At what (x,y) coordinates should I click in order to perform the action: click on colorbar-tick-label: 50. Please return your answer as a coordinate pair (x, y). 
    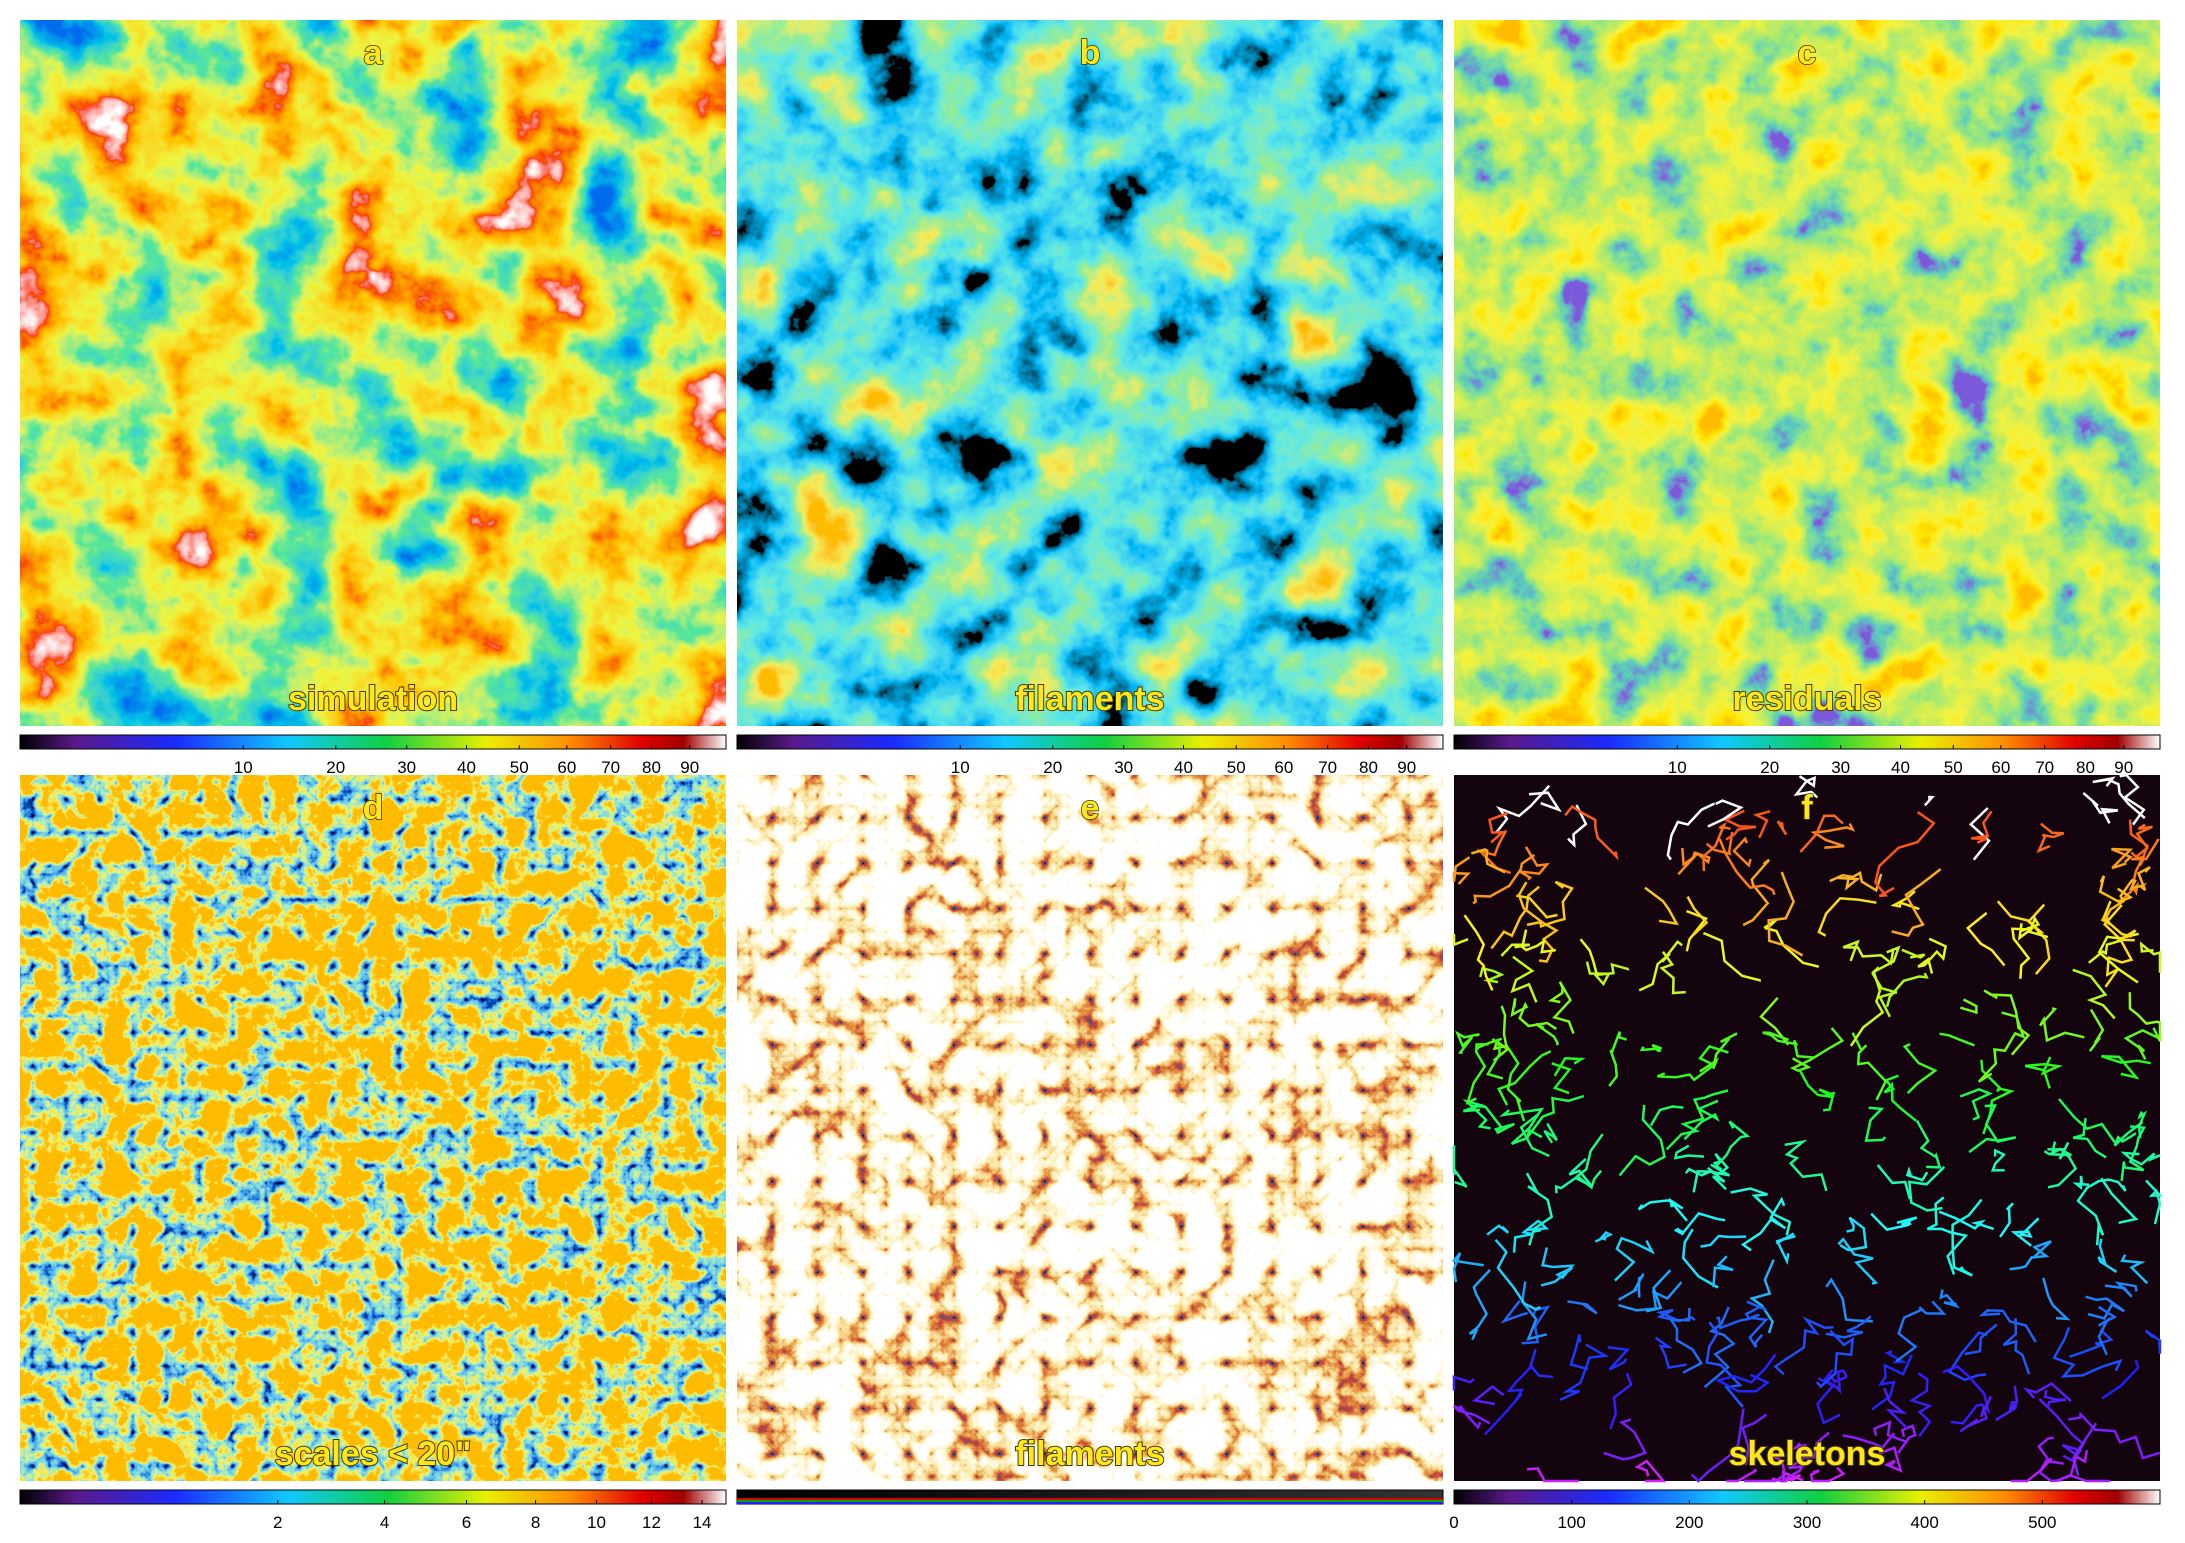
    Looking at the image, I should click on (1236, 767).